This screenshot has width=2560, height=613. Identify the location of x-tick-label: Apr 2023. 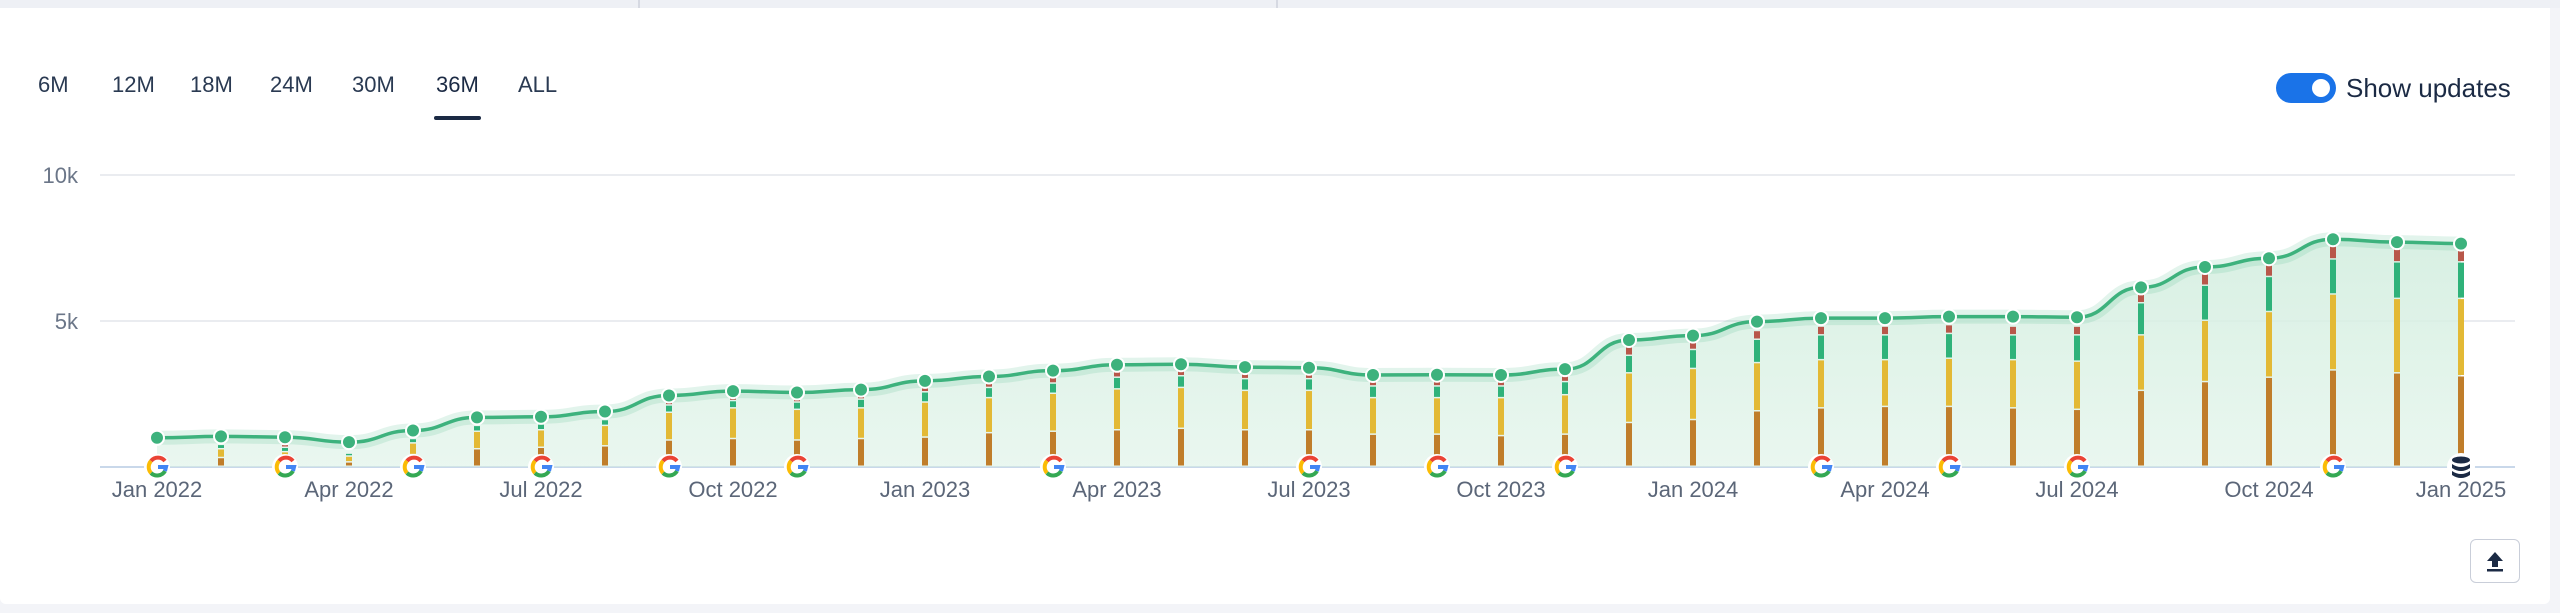
(1116, 489).